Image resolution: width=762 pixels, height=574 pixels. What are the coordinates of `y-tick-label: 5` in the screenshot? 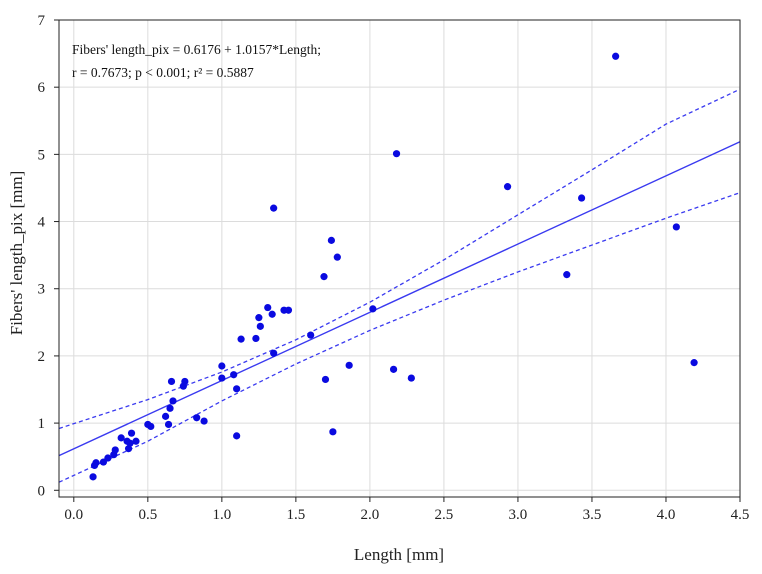 It's located at (42, 155).